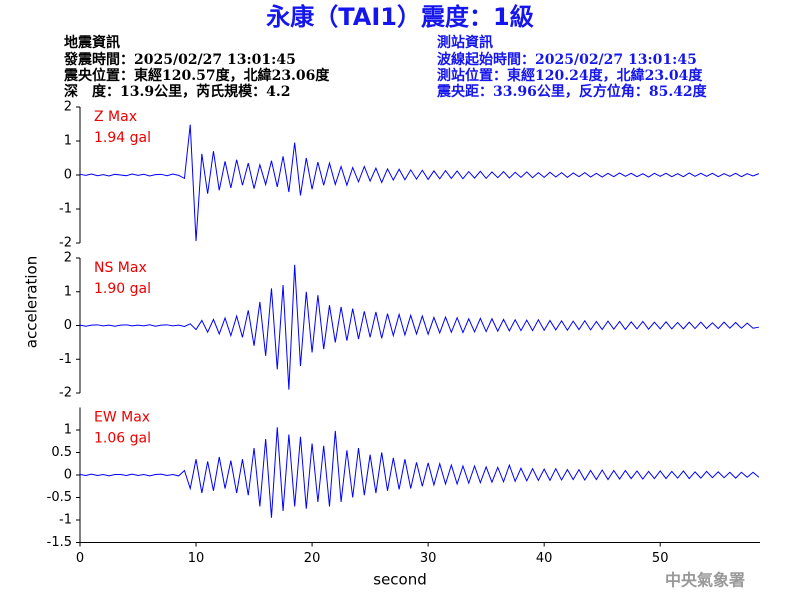  What do you see at coordinates (312, 558) in the screenshot?
I see `x-tick-label: 20` at bounding box center [312, 558].